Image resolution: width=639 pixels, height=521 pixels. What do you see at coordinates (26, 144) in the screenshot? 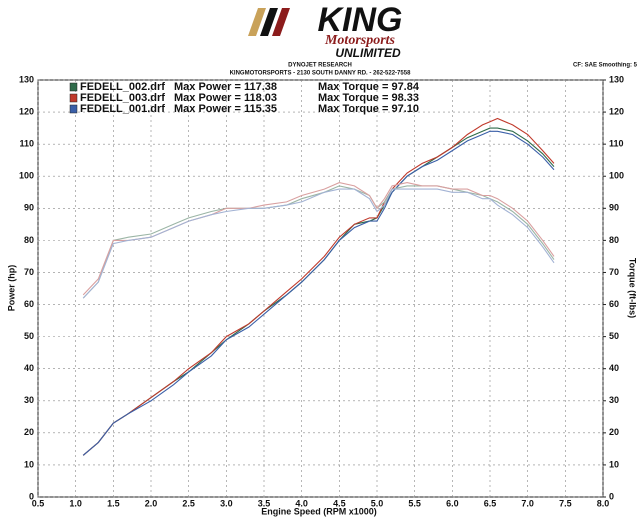
I see `y-tick-label: 110` at bounding box center [26, 144].